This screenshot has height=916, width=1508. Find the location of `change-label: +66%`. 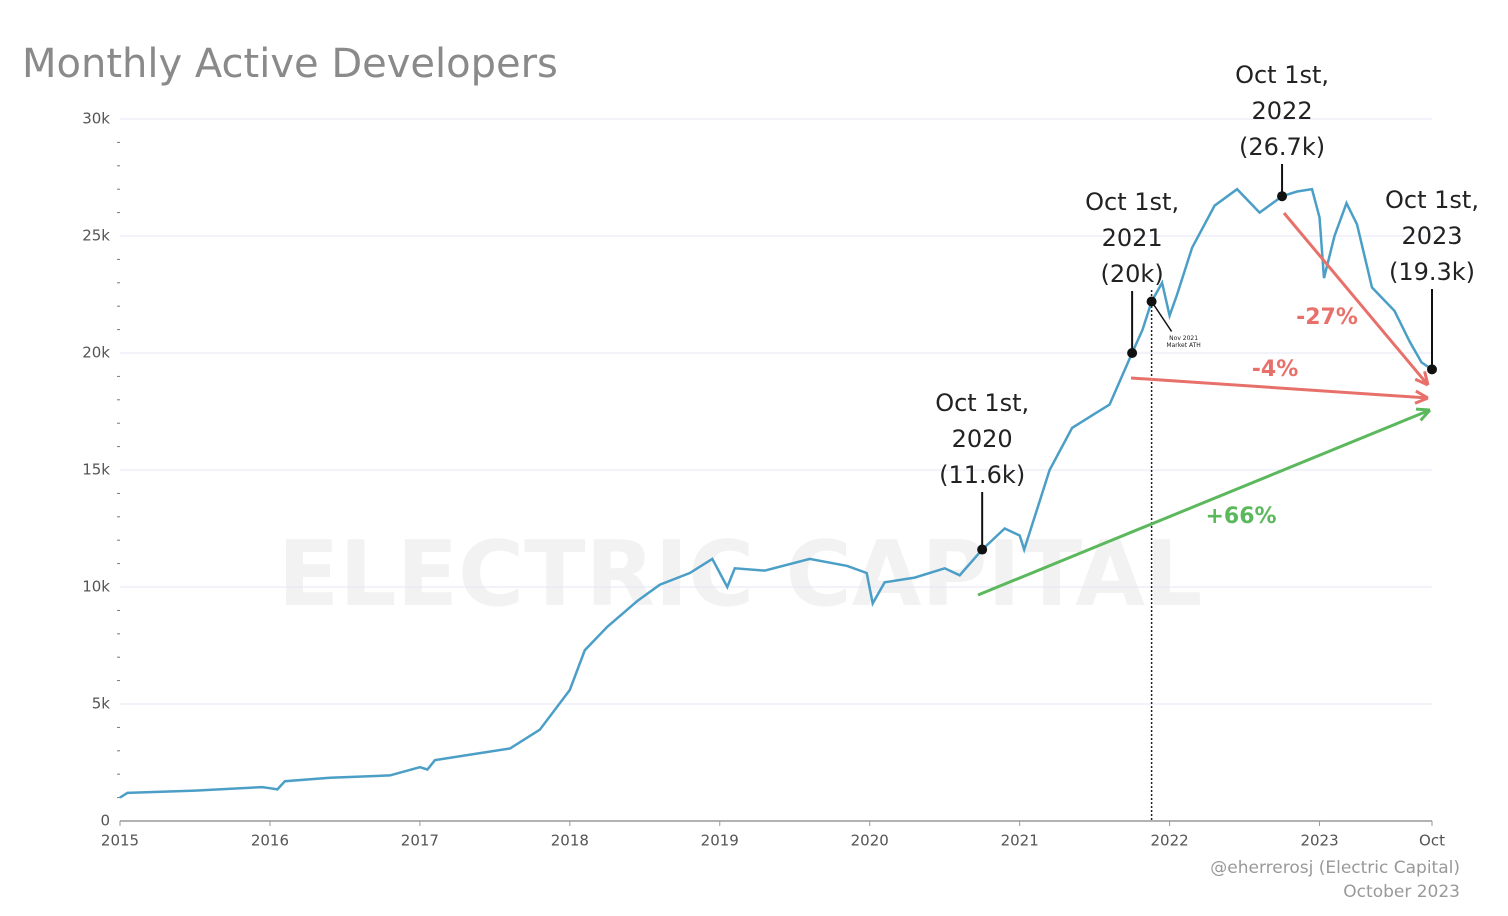

change-label: +66% is located at coordinates (1240, 516).